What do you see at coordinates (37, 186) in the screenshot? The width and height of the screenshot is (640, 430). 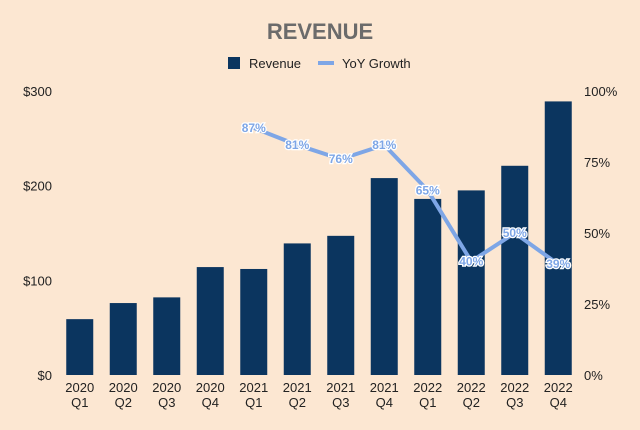 I see `y-left-tick-label: $200` at bounding box center [37, 186].